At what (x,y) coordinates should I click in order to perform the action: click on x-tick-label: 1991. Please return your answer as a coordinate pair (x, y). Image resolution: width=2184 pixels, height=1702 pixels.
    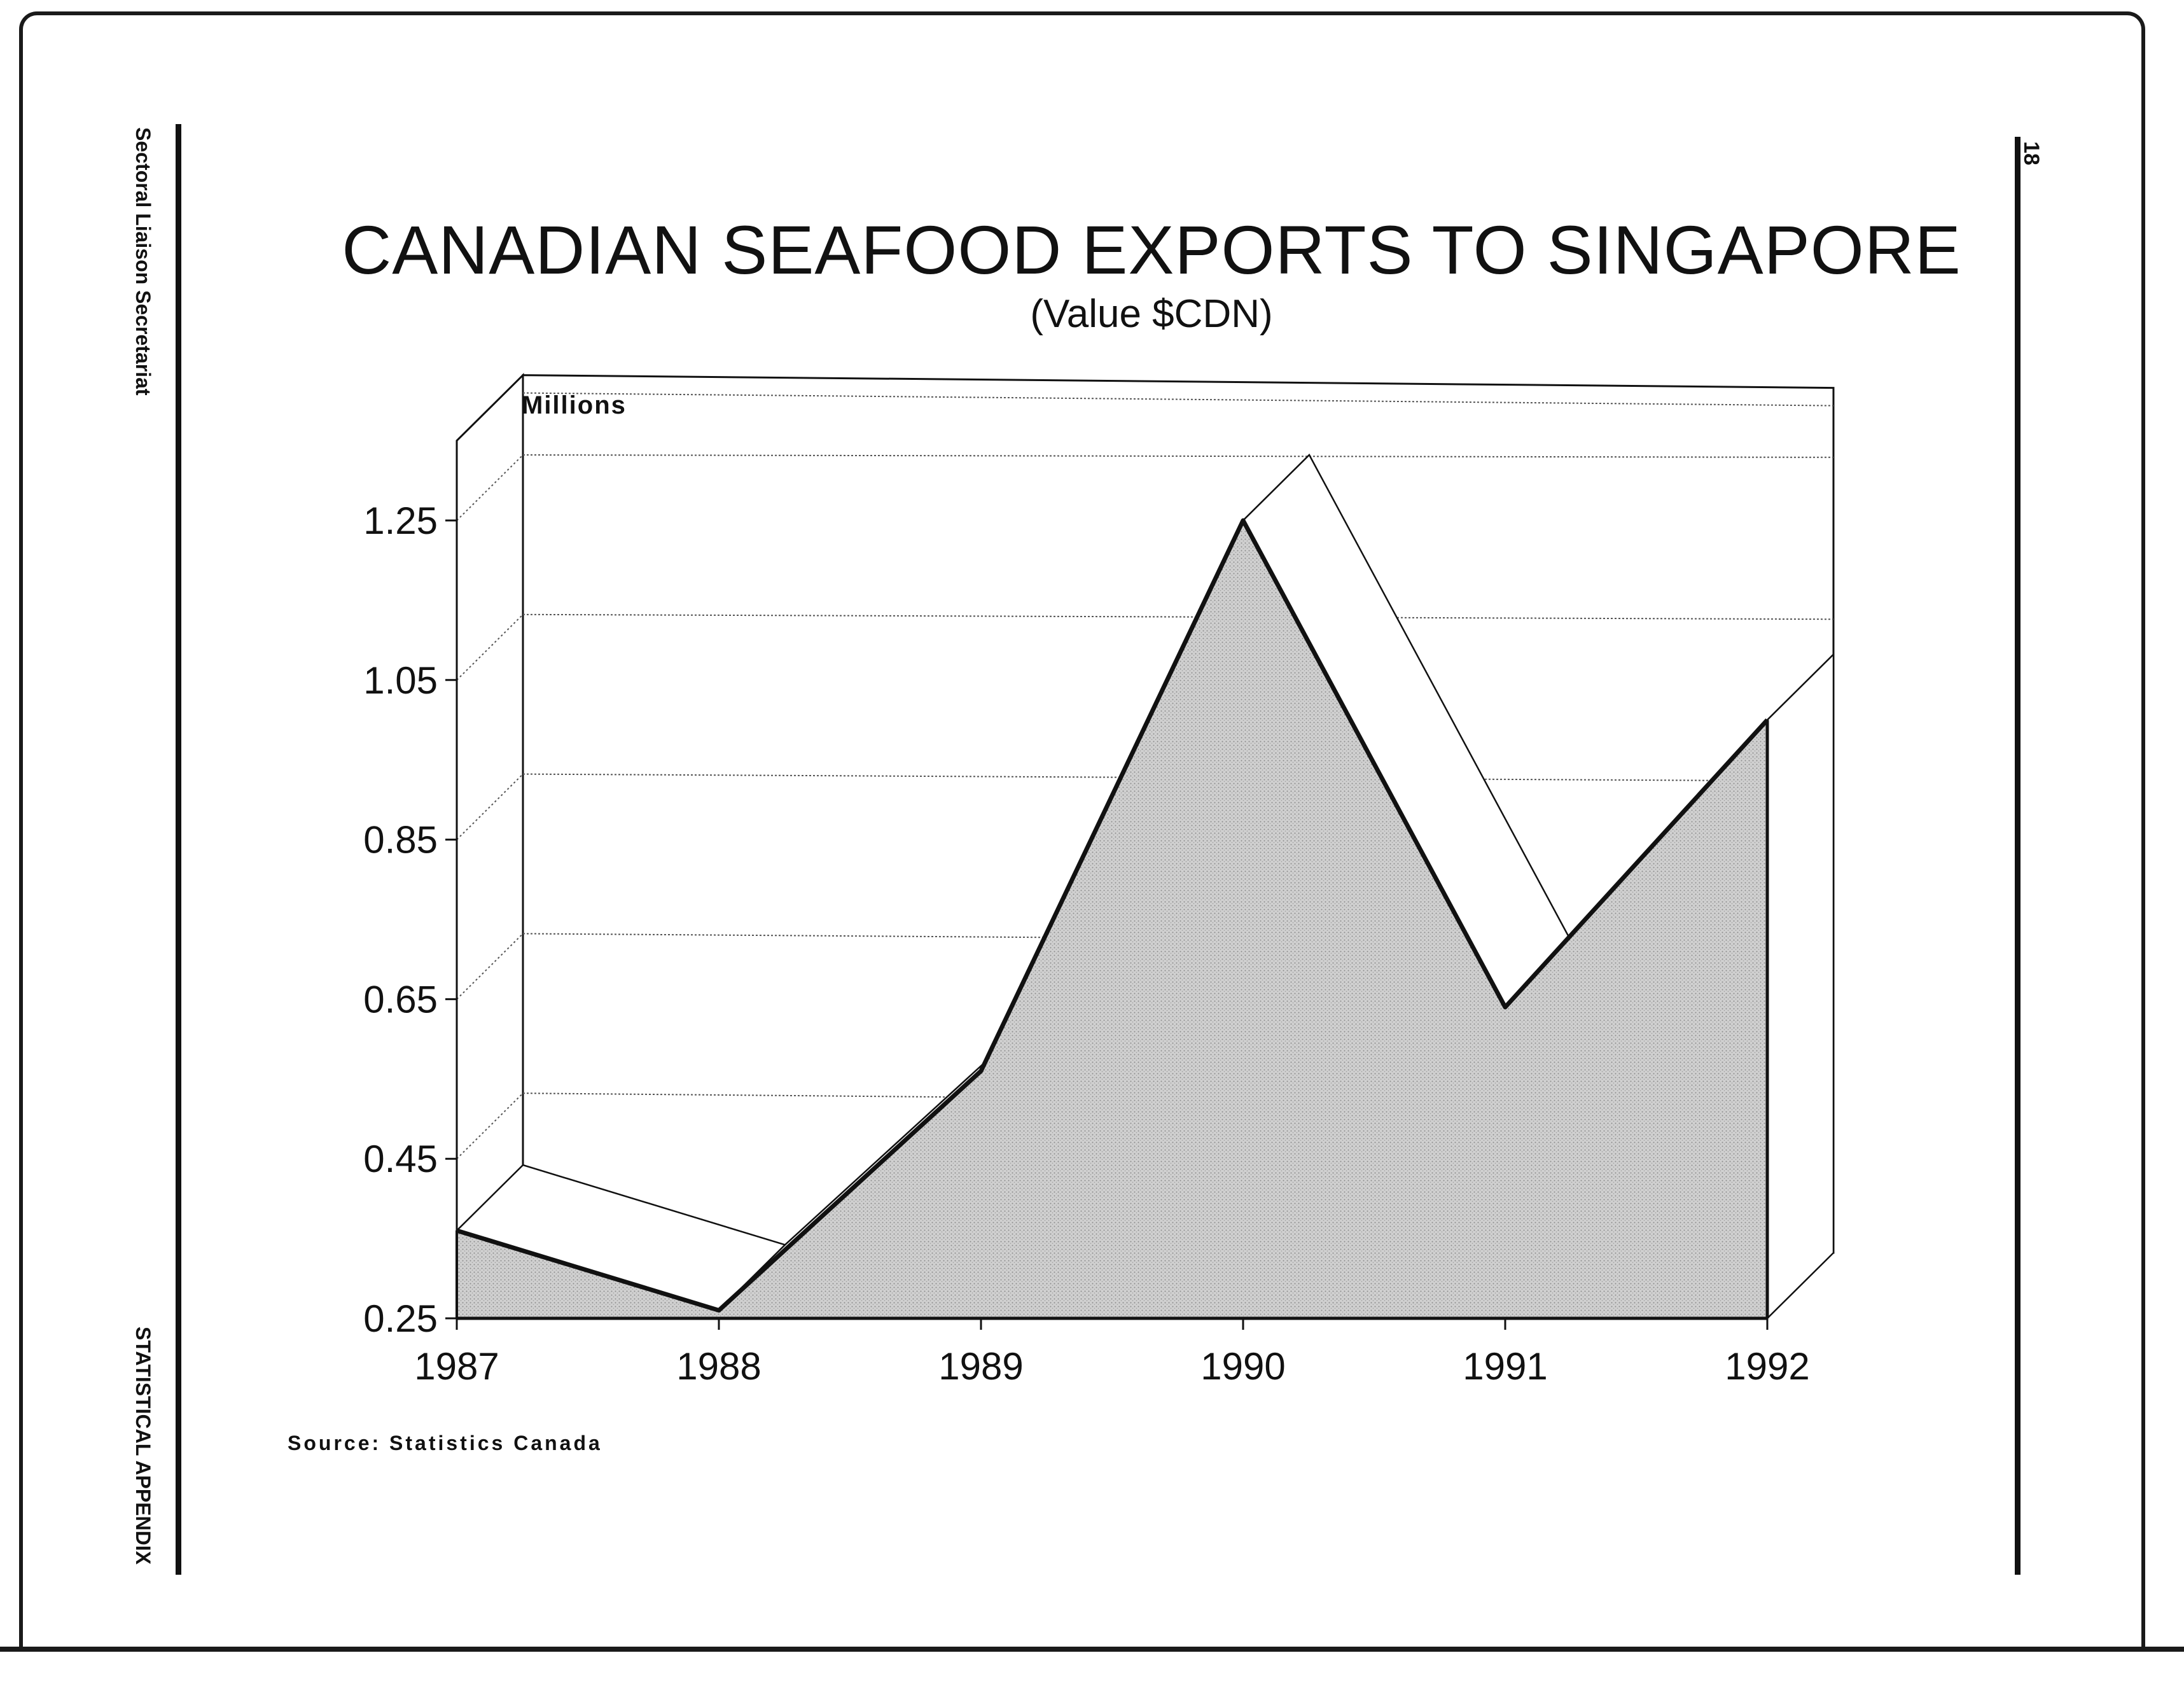
    Looking at the image, I should click on (1505, 1366).